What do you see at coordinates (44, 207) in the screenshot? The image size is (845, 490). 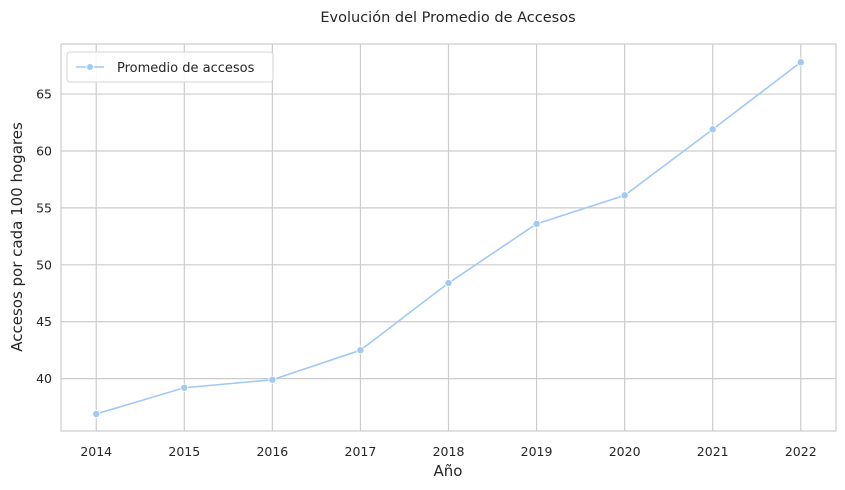 I see `y-tick-label: 55` at bounding box center [44, 207].